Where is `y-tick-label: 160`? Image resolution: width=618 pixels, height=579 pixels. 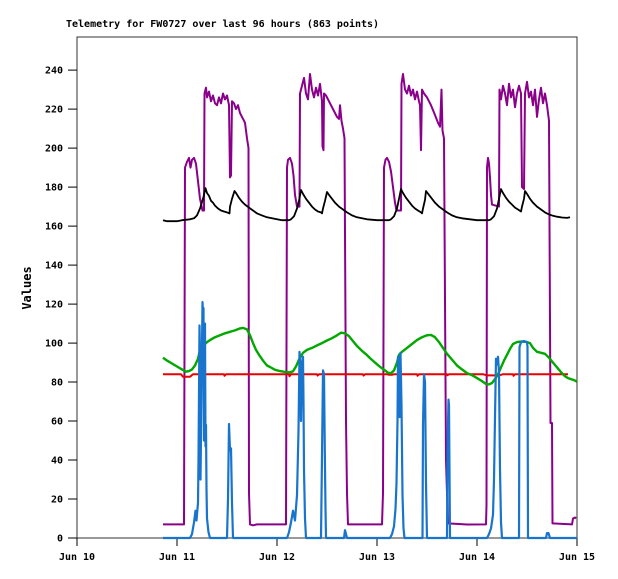 y-tick-label: 160 is located at coordinates (54, 227).